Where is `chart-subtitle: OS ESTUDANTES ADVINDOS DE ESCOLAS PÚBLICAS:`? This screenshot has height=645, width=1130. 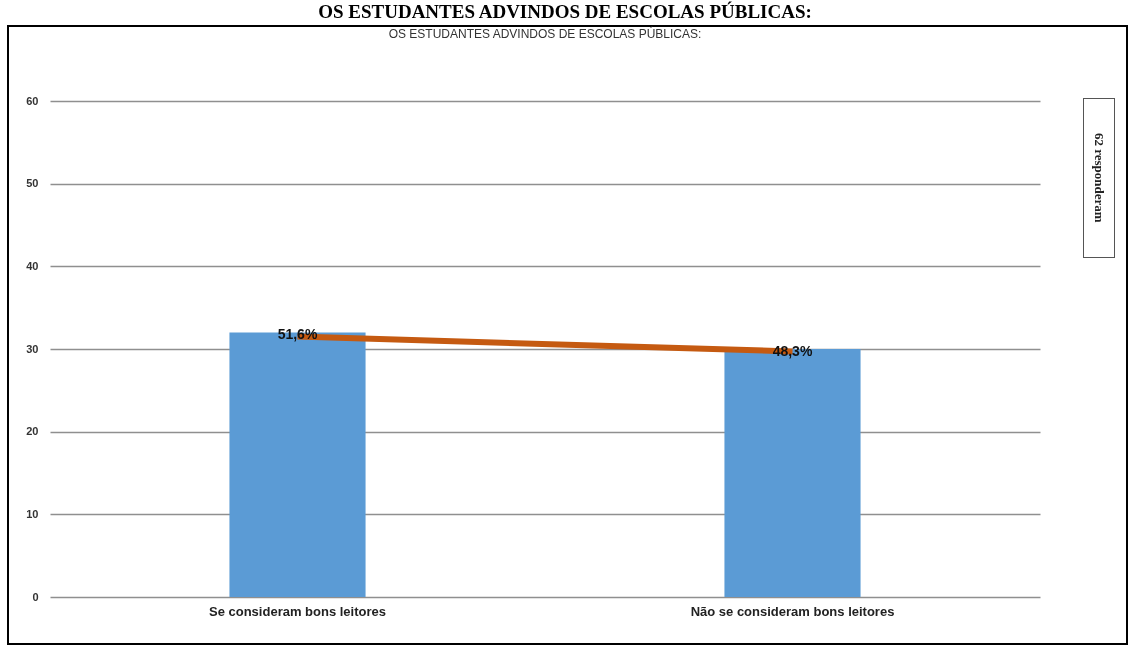 chart-subtitle: OS ESTUDANTES ADVINDOS DE ESCOLAS PÚBLICAS: is located at coordinates (565, 12).